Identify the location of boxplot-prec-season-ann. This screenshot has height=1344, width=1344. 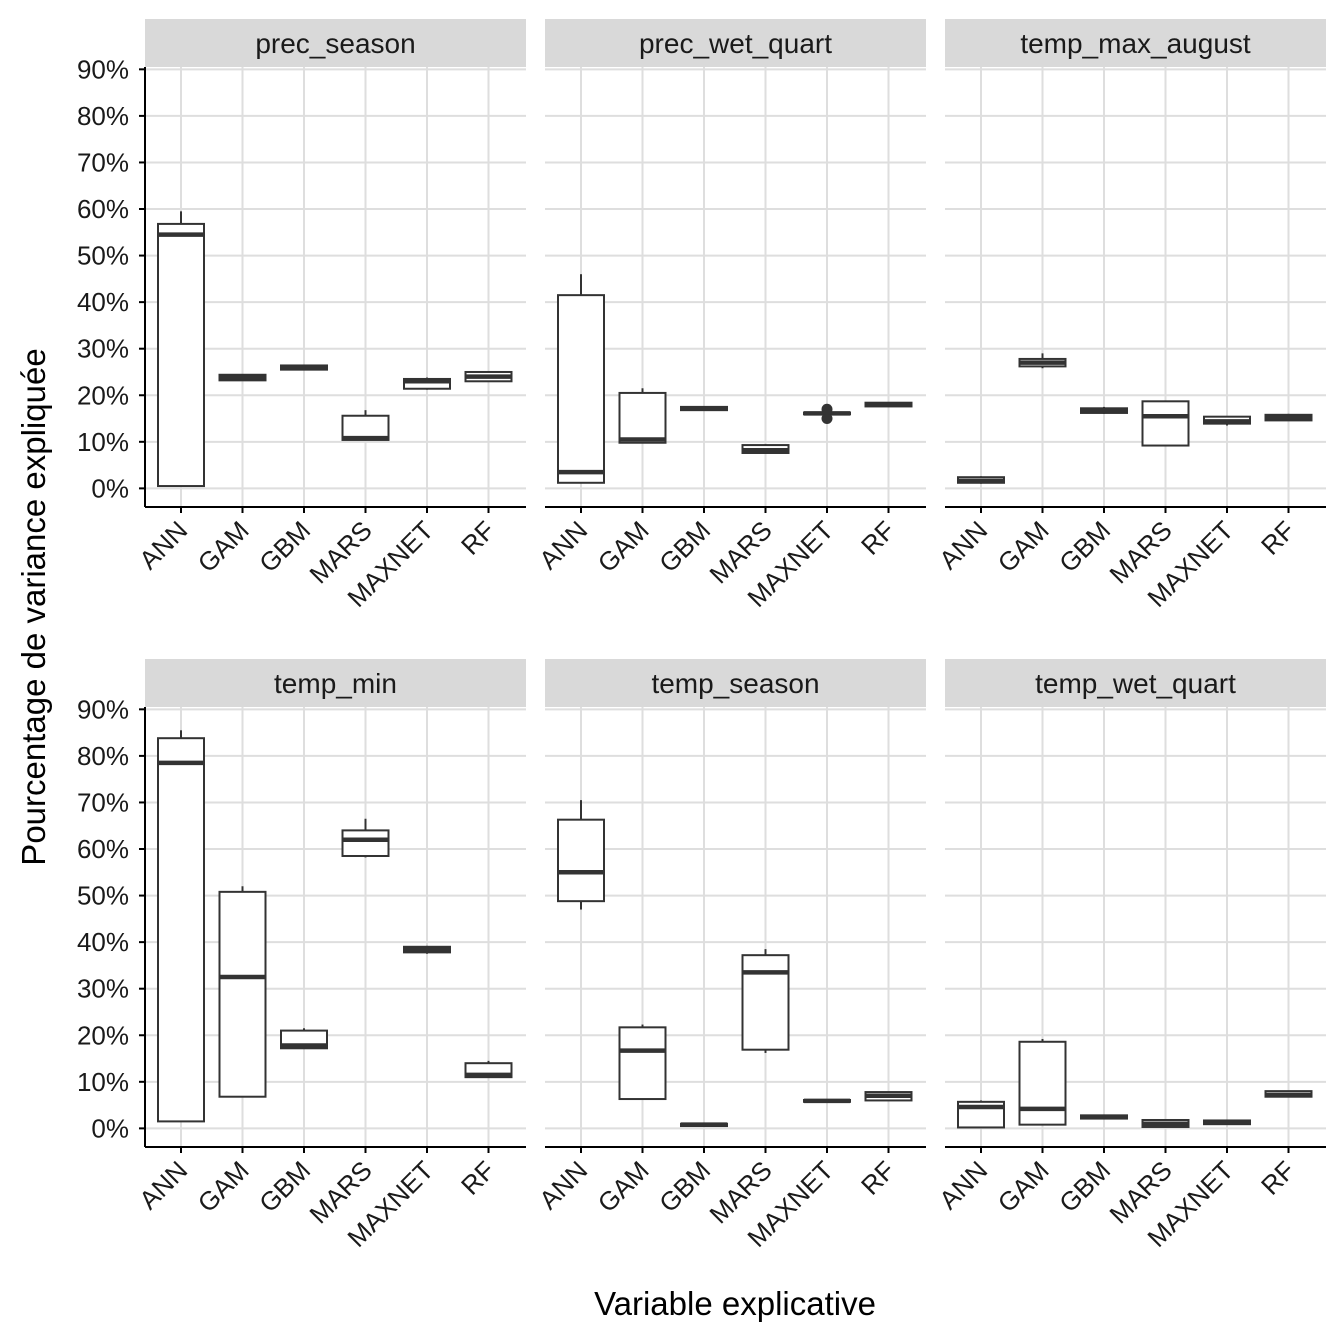
(181, 349).